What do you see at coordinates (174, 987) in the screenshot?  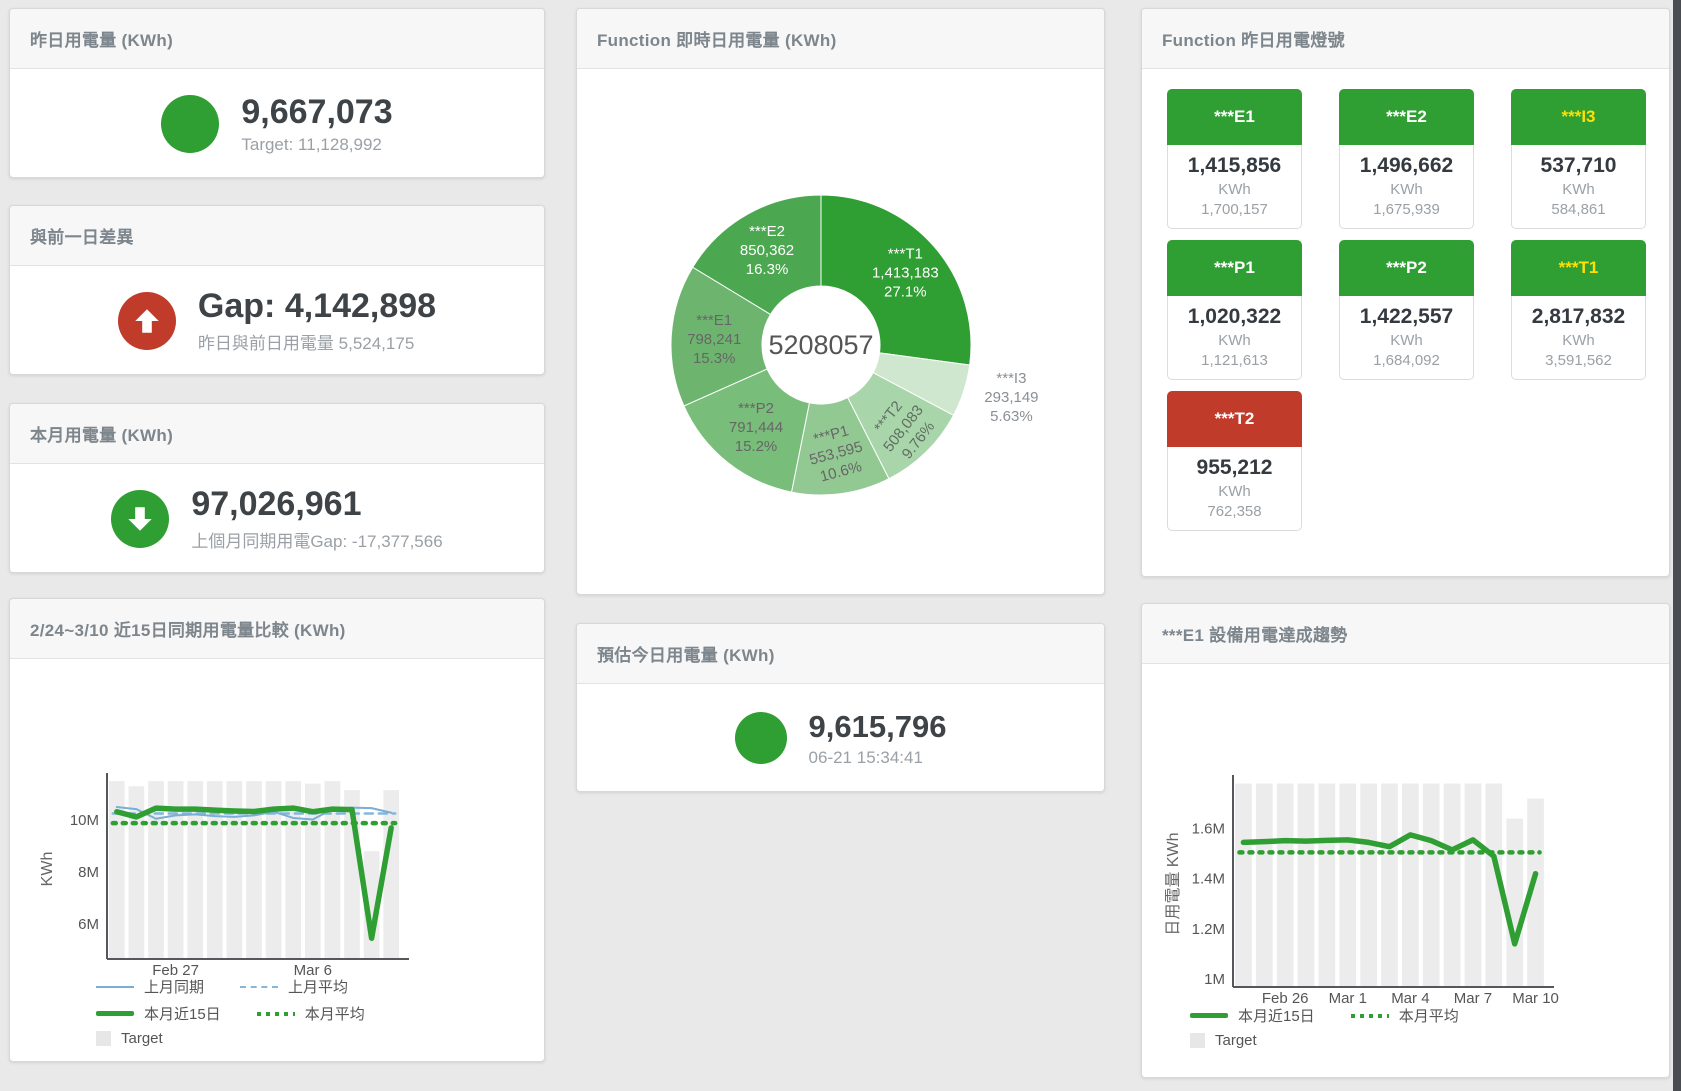 I see `legend-label: 上月同期` at bounding box center [174, 987].